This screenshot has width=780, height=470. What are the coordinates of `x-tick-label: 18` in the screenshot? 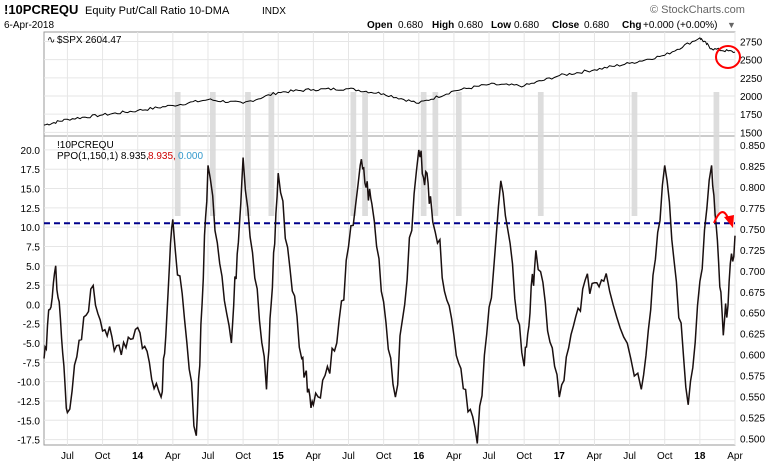 It's located at (700, 456).